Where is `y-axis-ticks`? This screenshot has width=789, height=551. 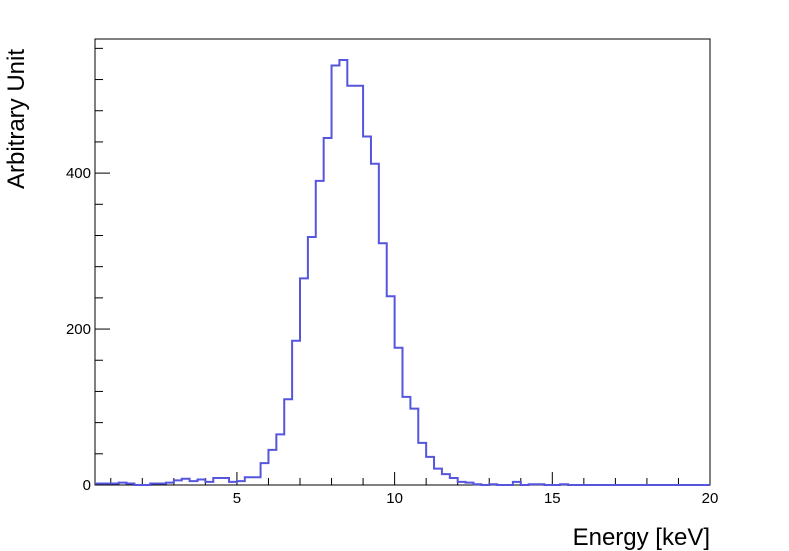 y-axis-ticks is located at coordinates (102, 266).